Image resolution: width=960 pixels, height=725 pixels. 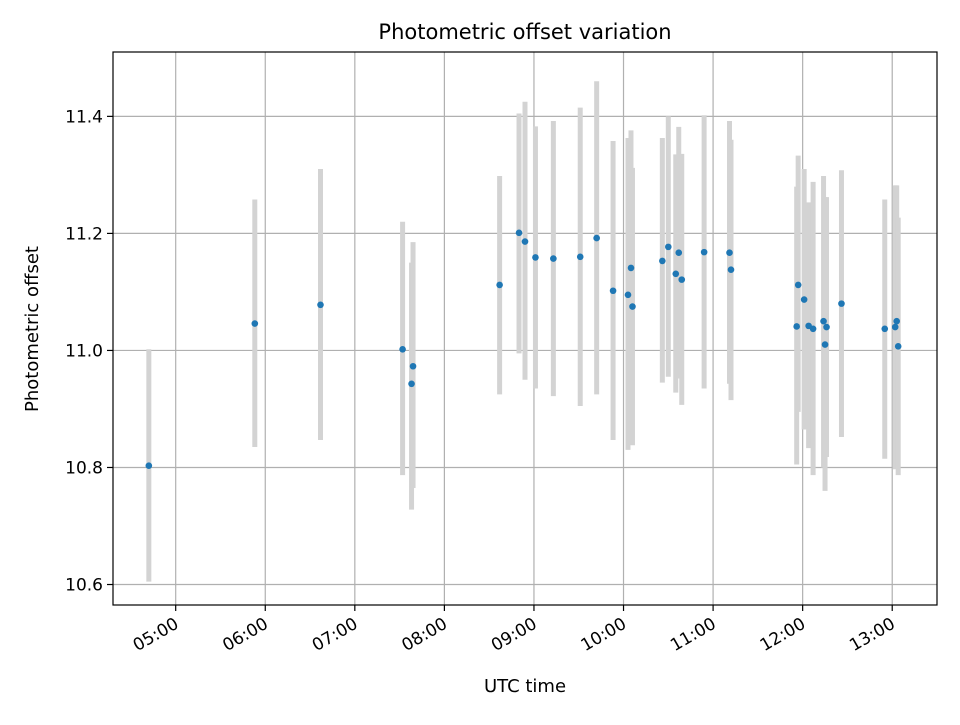 I want to click on y-tick-label: 11.2, so click(x=84, y=234).